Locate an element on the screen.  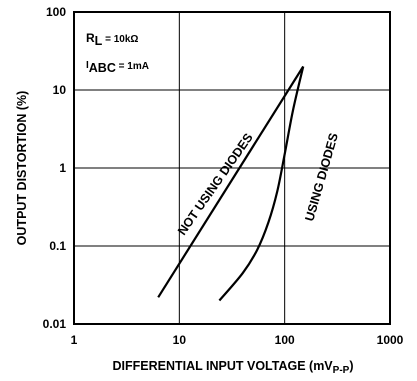
annotation-background is located at coordinates (128, 52).